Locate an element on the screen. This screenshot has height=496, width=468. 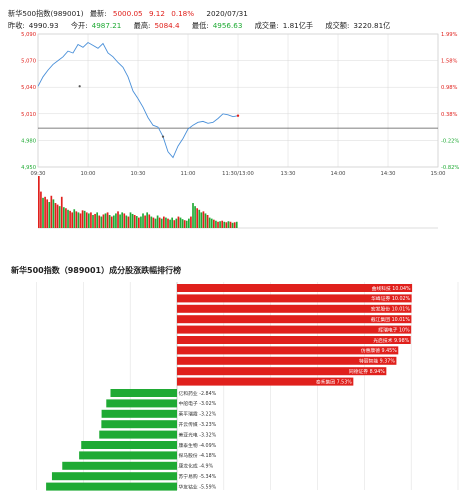
gainer-bar-label: 泰禾集团 7.53% is located at coordinates (334, 381).